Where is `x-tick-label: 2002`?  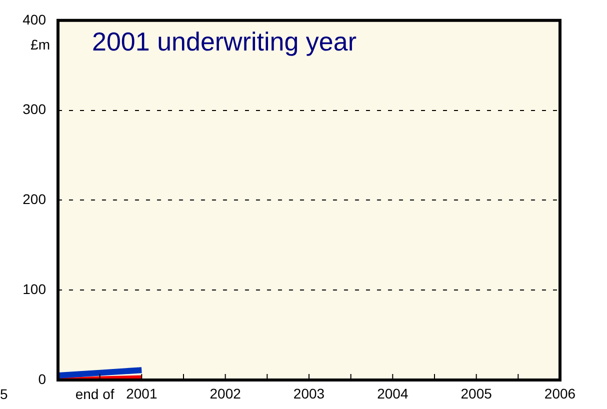
x-tick-label: 2002 is located at coordinates (226, 393).